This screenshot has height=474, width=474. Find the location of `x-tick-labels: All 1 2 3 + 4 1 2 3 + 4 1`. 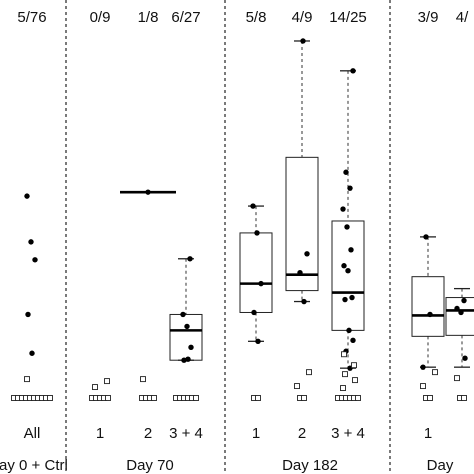

x-tick-labels: All 1 2 3 + 4 1 2 3 + 4 1 is located at coordinates (228, 433).